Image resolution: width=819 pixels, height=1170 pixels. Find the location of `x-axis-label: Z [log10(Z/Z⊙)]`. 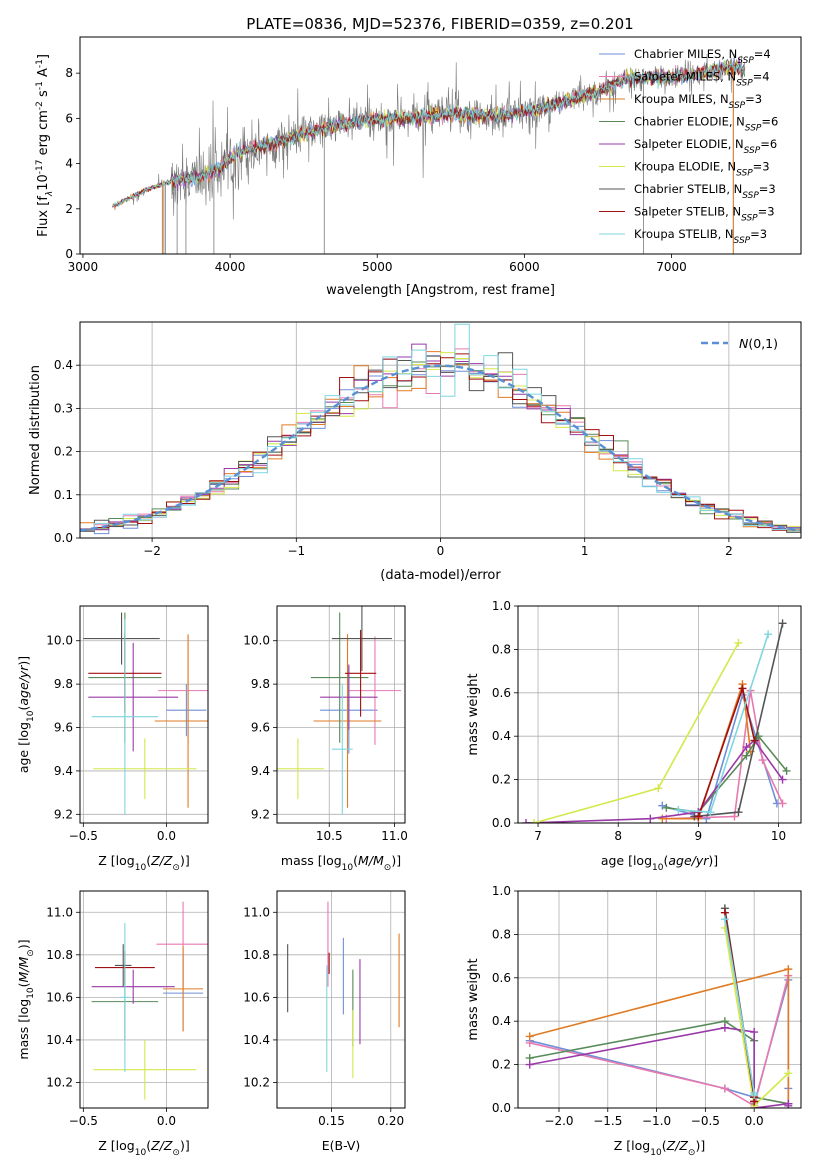

x-axis-label: Z [log10(Z/Z⊙)] is located at coordinates (659, 1148).